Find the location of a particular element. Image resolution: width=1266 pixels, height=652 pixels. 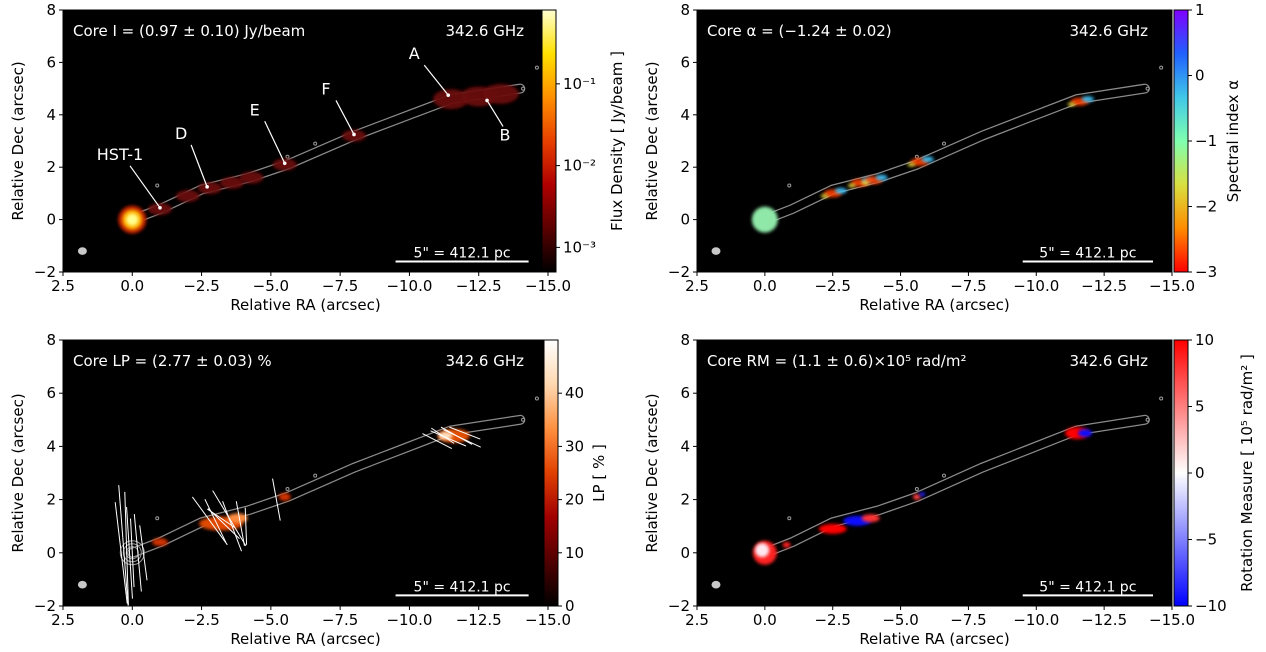

x-tick-label: −7.5 is located at coordinates (340, 620).